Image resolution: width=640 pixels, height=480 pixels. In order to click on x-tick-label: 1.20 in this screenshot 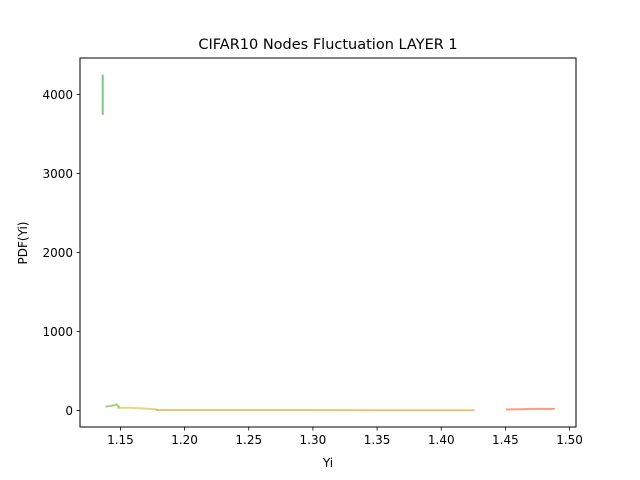, I will do `click(184, 440)`.